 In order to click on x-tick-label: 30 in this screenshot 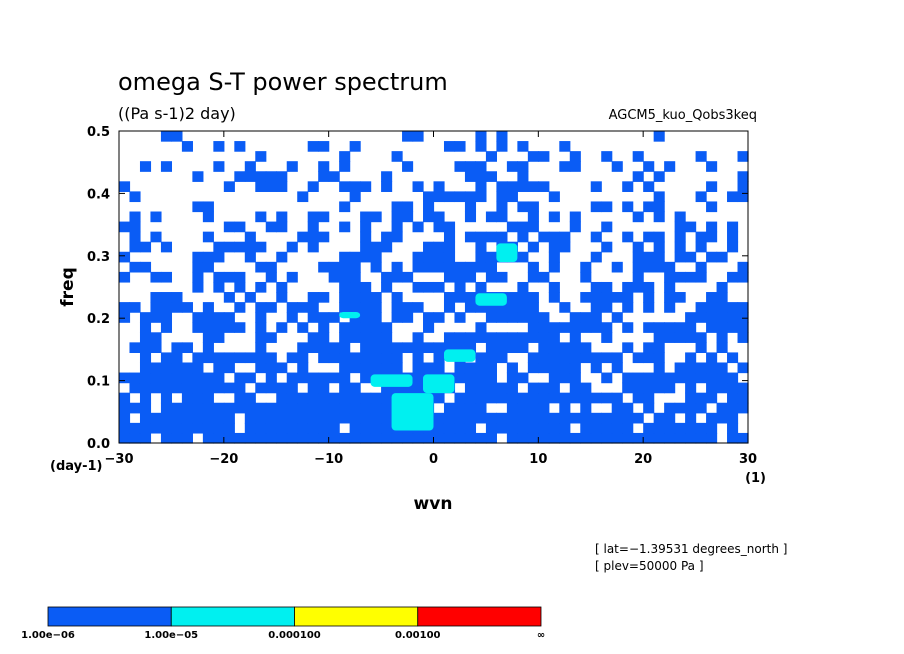, I will do `click(748, 459)`.